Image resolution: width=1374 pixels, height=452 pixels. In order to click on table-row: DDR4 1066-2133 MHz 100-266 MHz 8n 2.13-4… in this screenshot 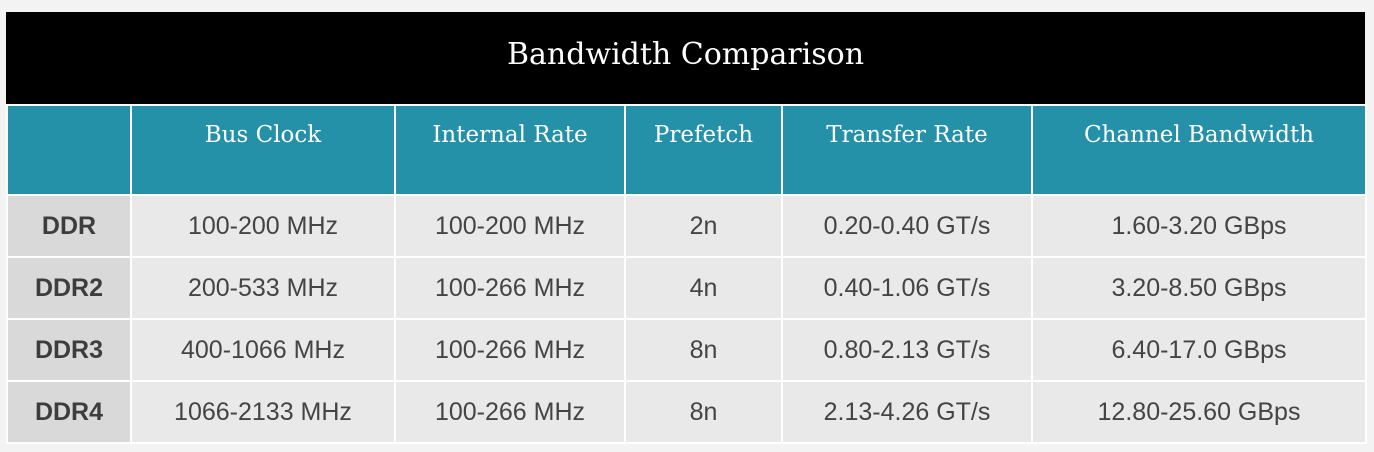, I will do `click(686, 412)`.